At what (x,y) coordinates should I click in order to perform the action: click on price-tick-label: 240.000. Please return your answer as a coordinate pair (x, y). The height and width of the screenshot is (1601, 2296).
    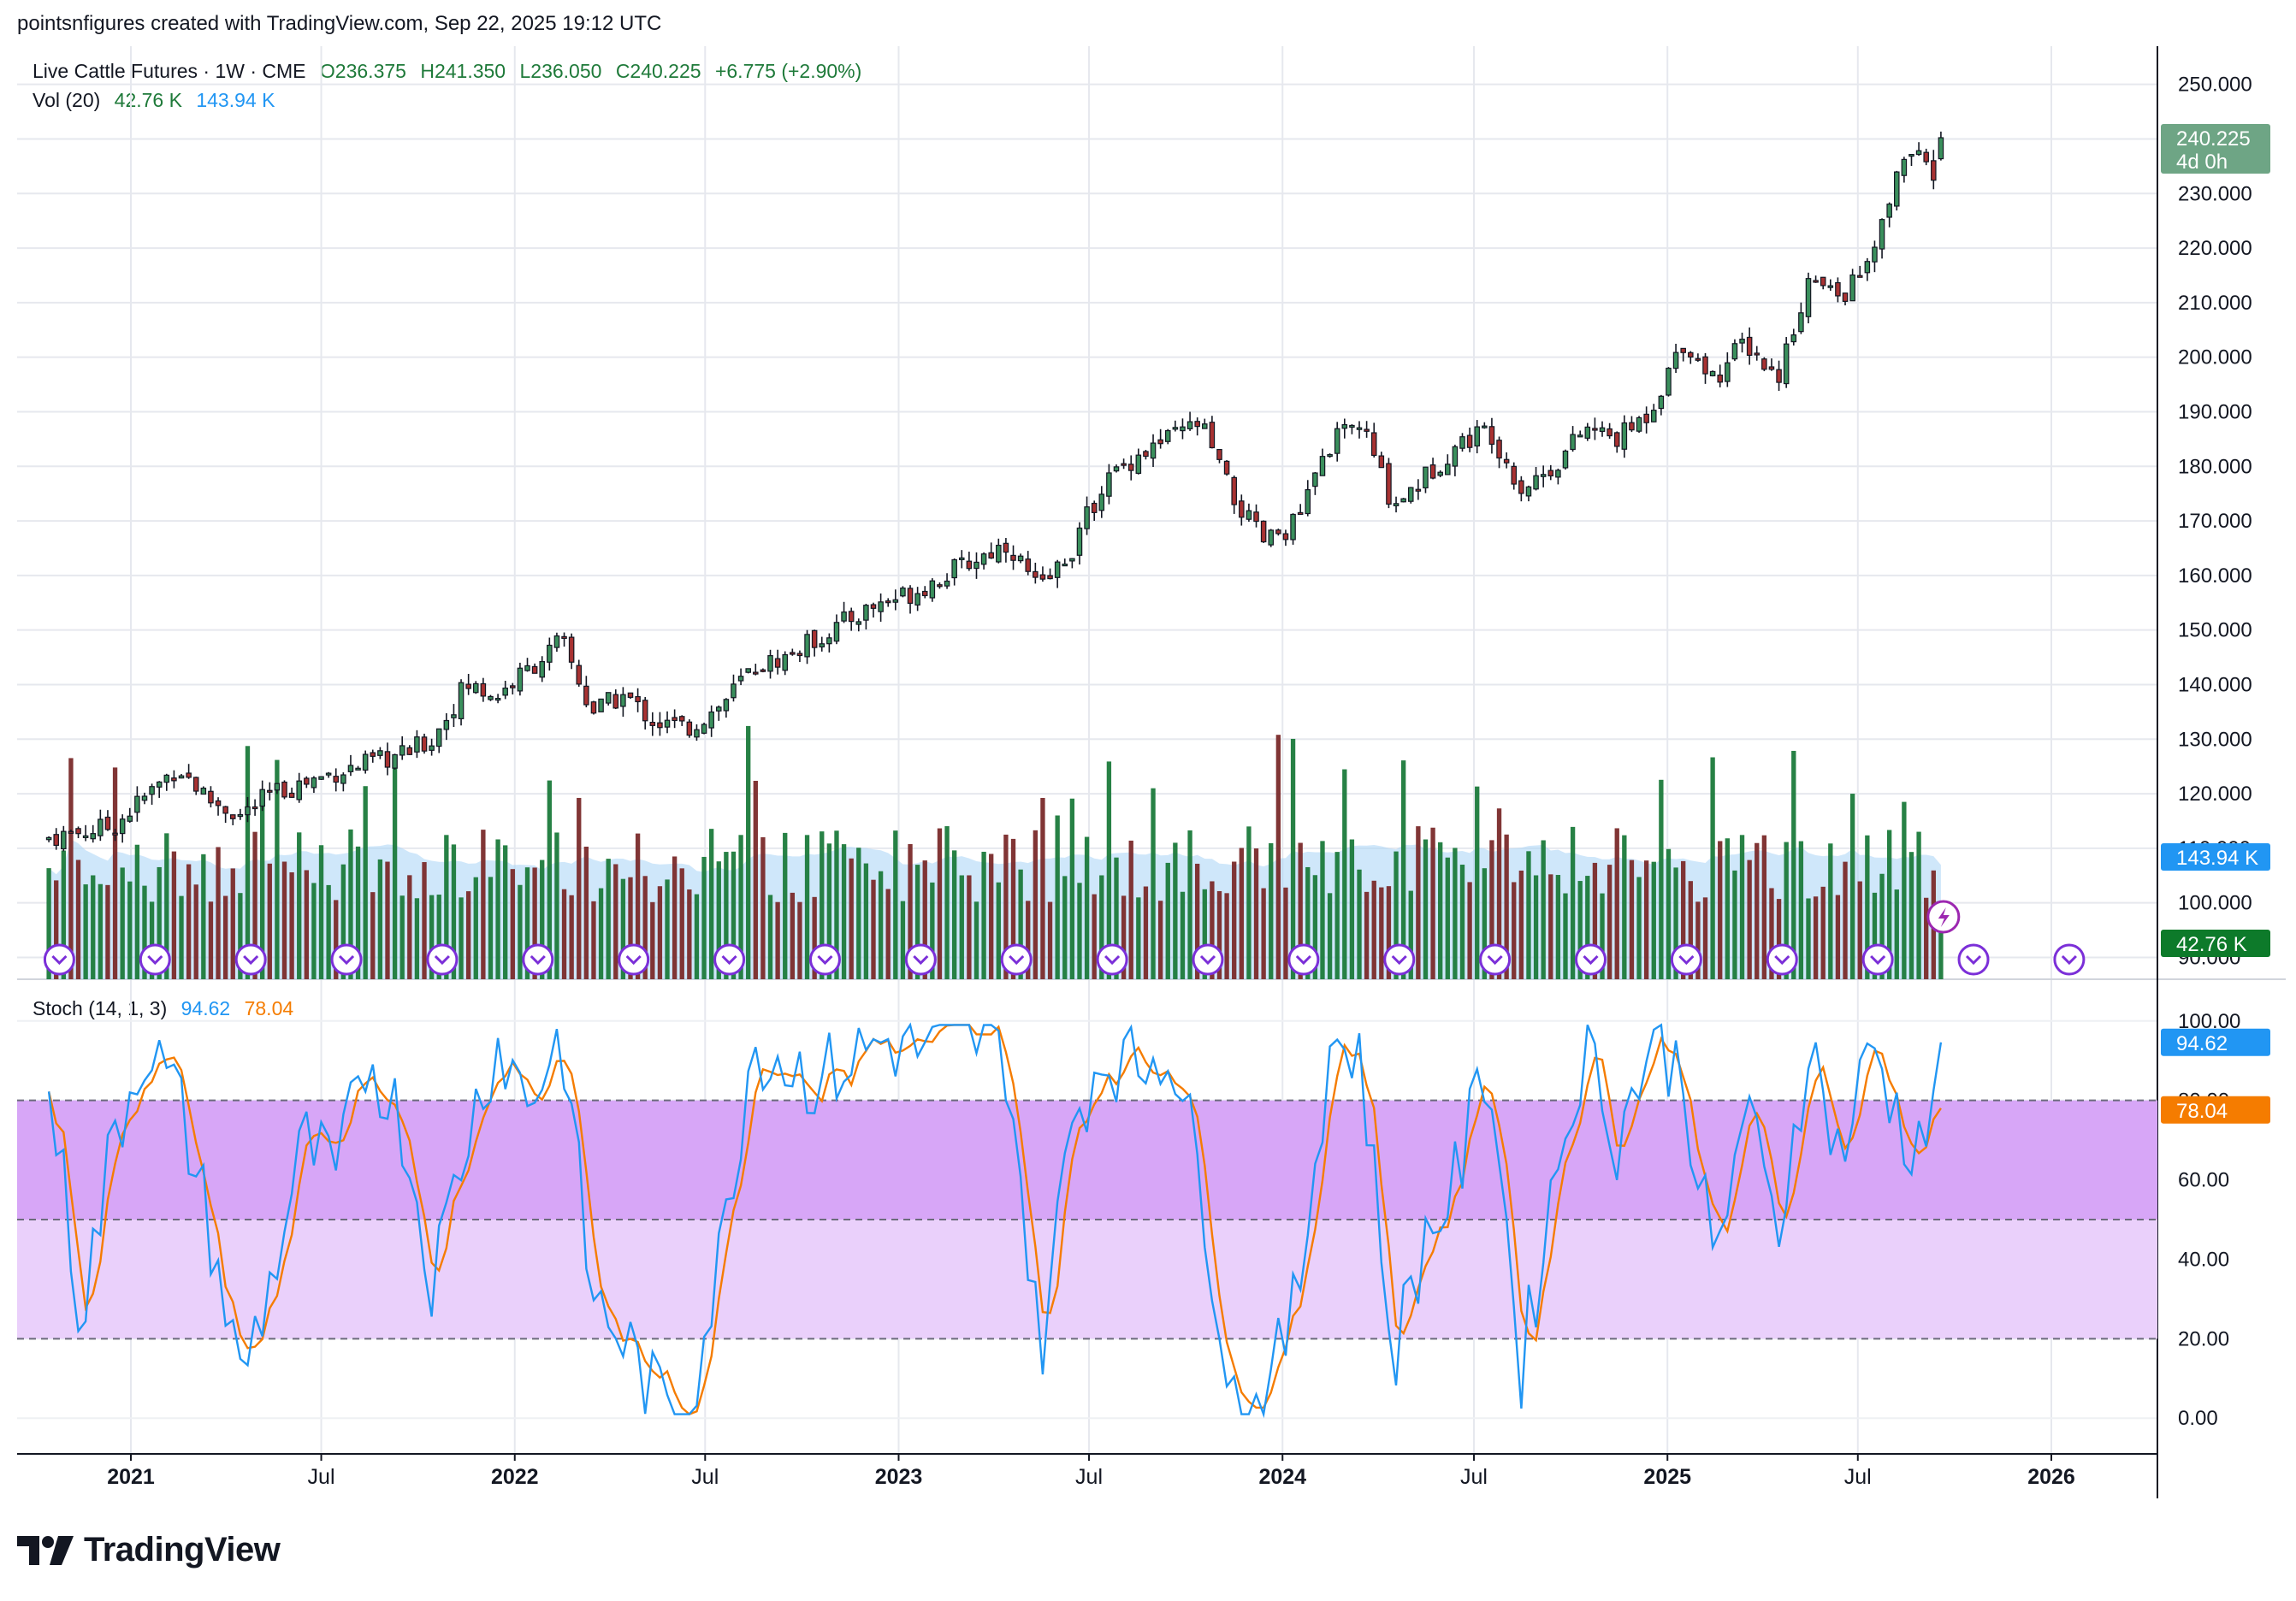
    Looking at the image, I should click on (2215, 139).